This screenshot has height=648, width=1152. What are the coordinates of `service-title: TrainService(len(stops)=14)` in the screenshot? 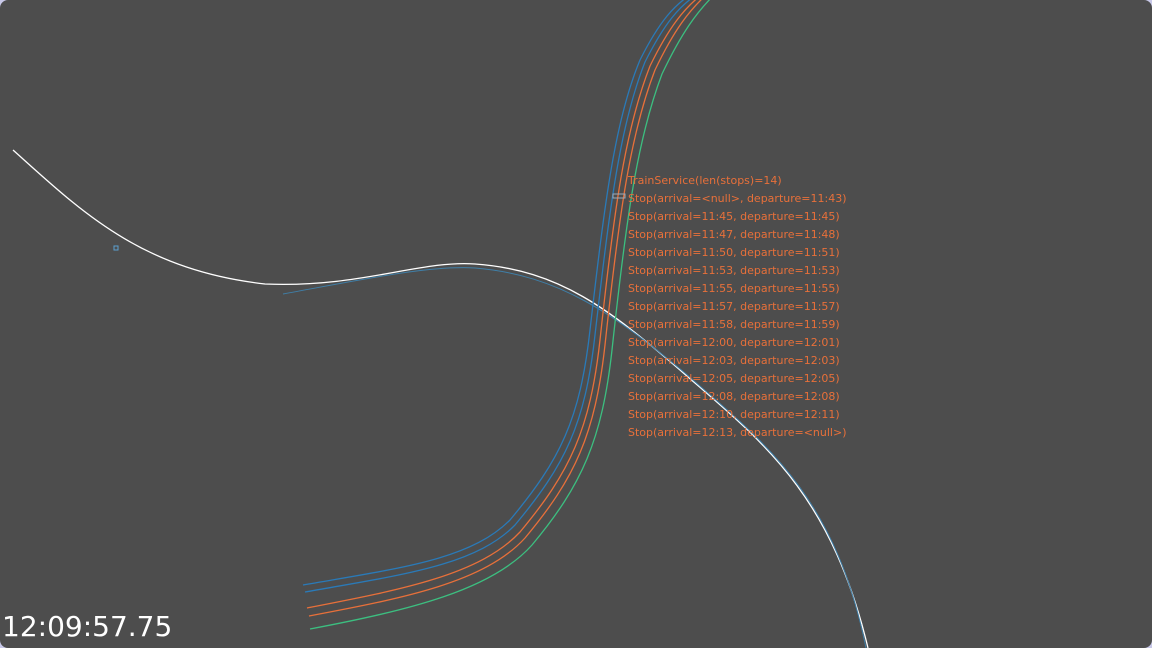 It's located at (704, 180).